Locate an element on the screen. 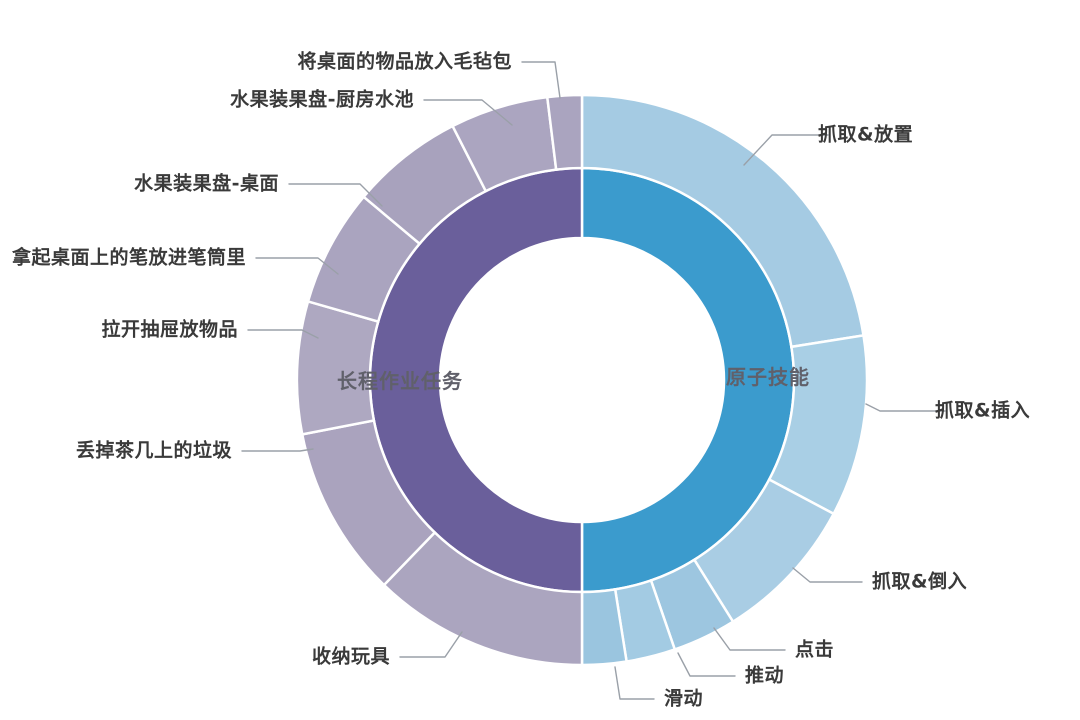 Image resolution: width=1080 pixels, height=720 pixels. label-zhuaqu-charu: 抓取&插入 is located at coordinates (983, 410).